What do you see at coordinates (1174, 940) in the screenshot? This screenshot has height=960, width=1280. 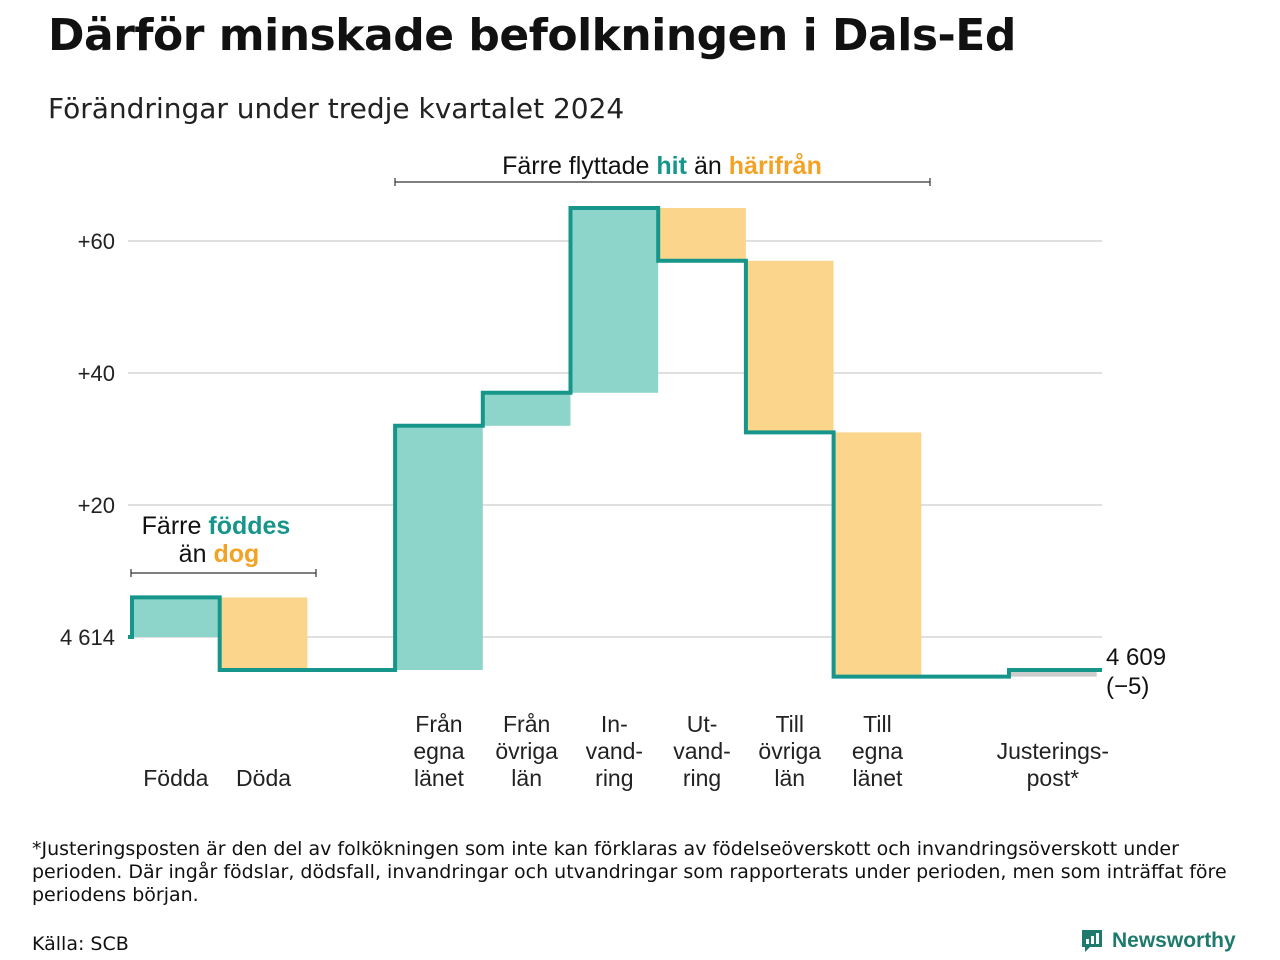 I see `newsworthy-logo-text: Newsworthy` at bounding box center [1174, 940].